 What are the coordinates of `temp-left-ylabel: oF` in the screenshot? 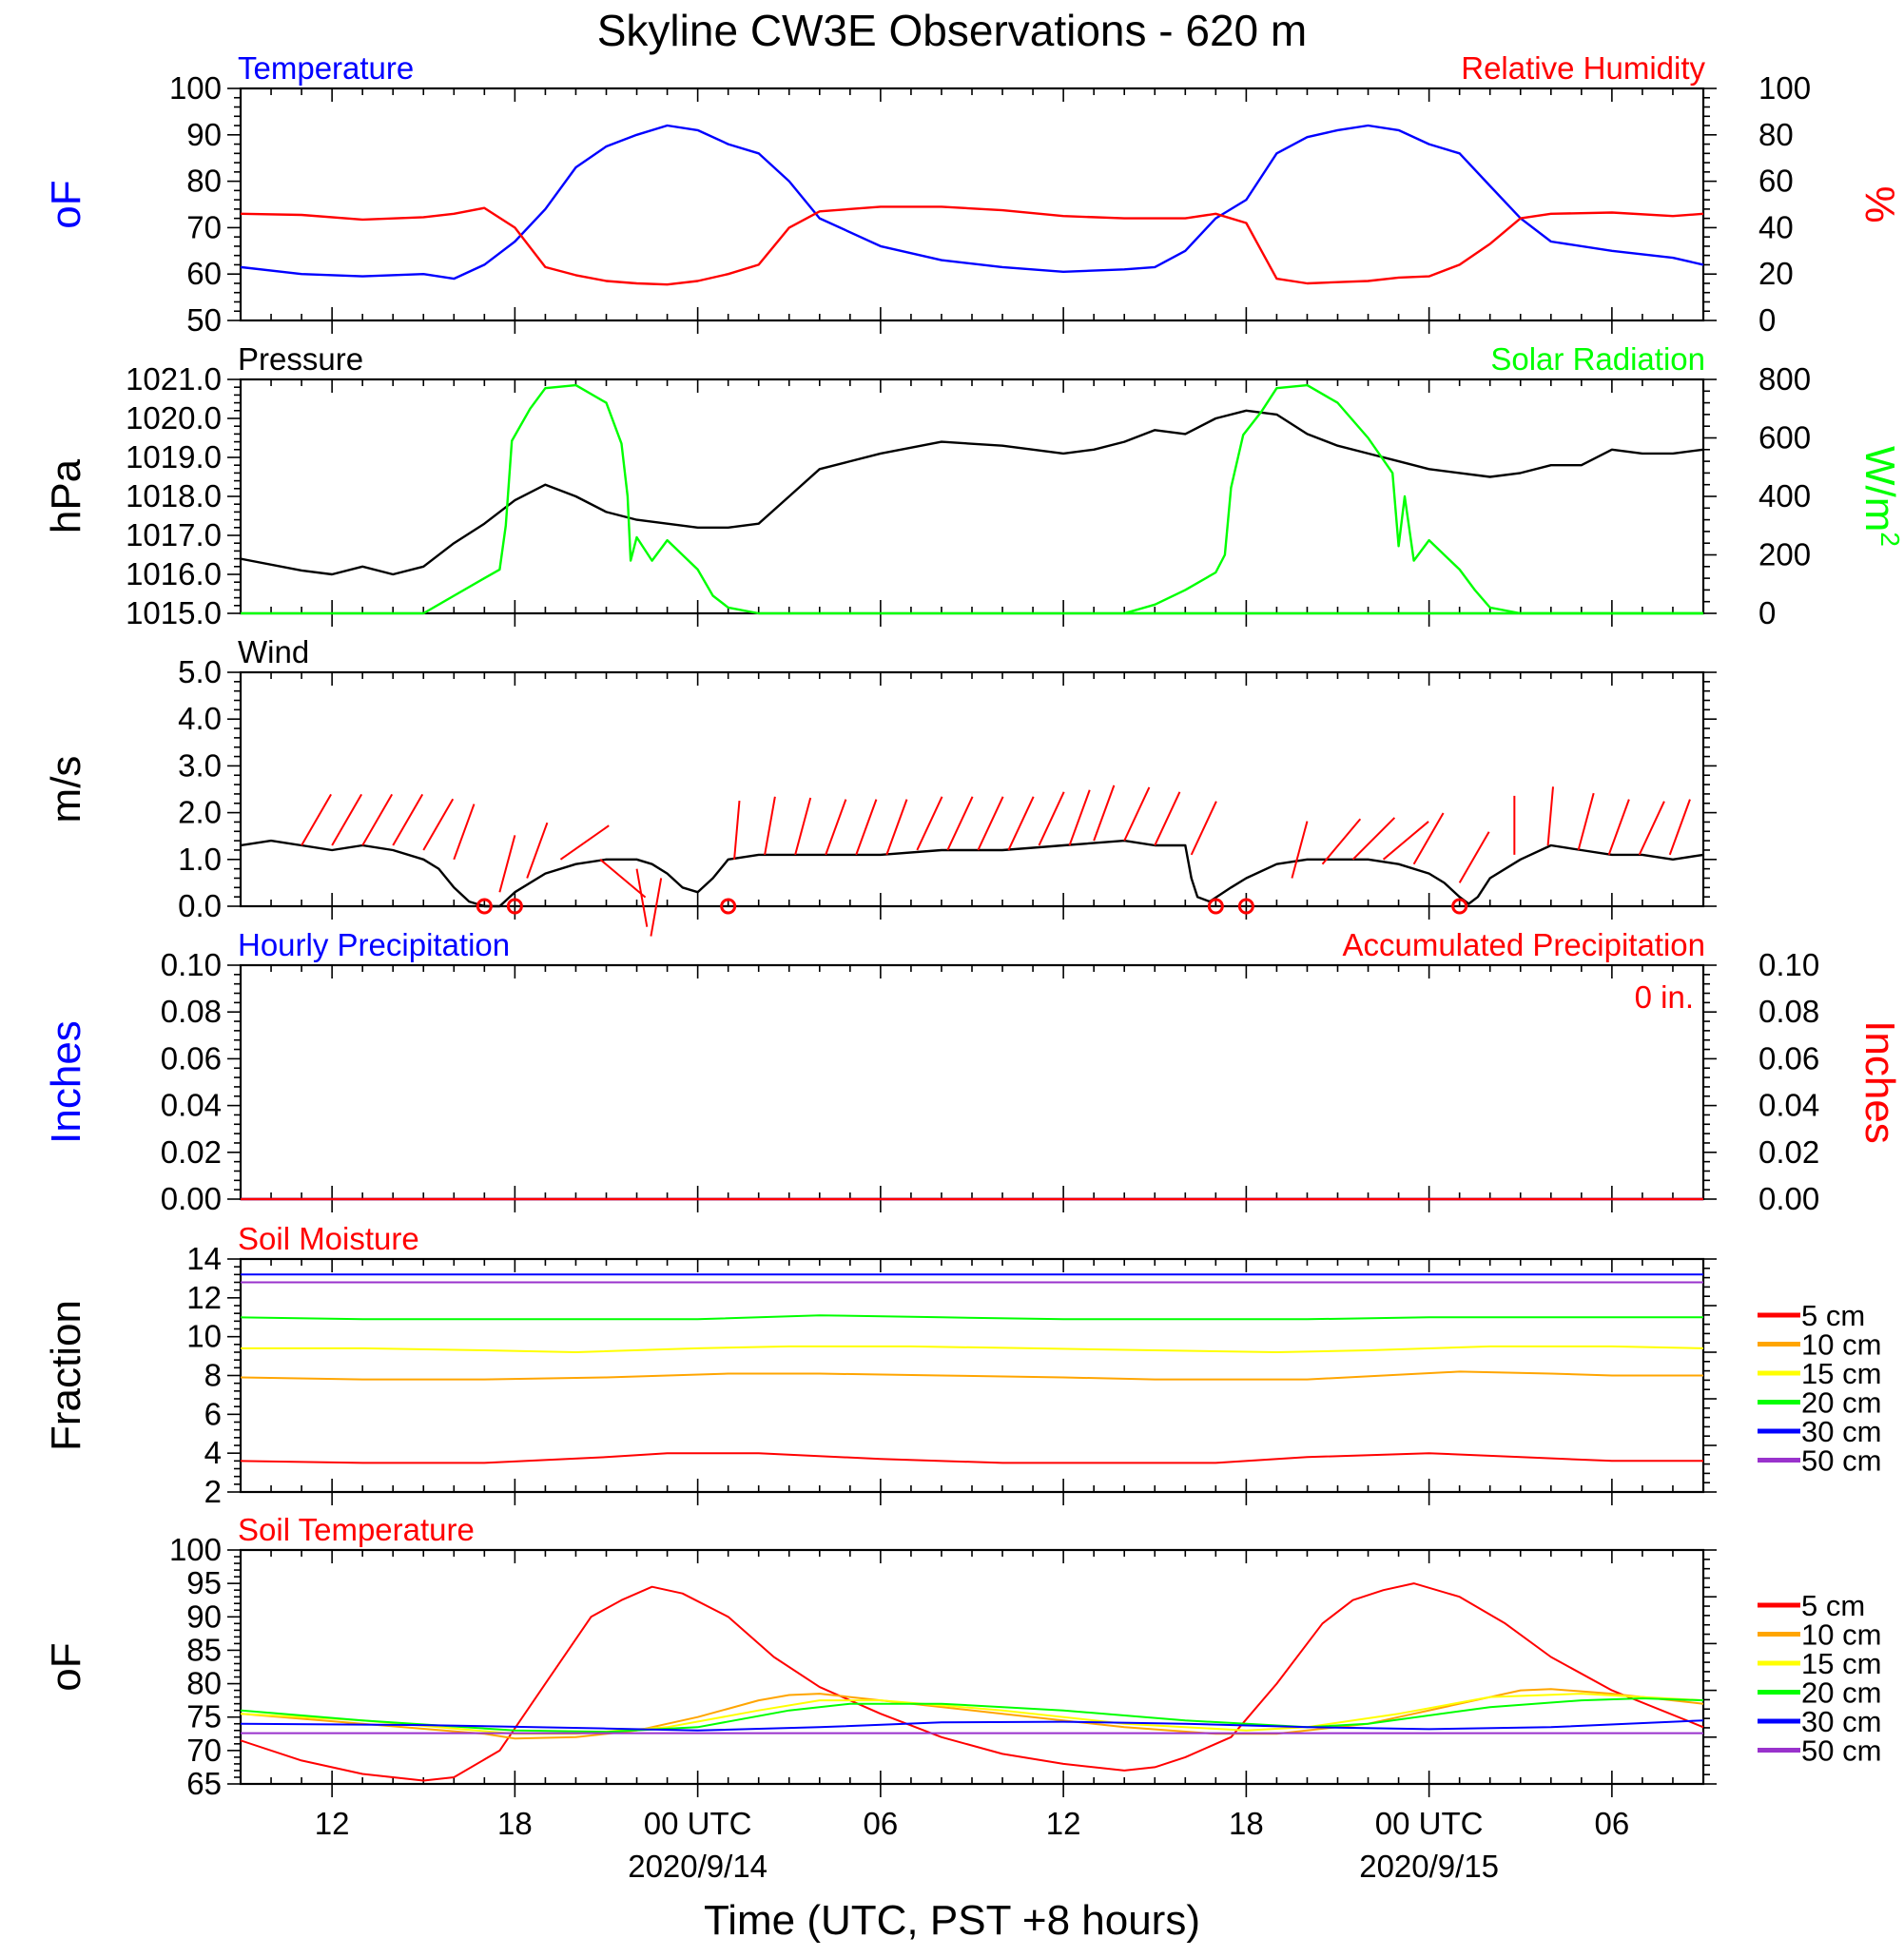 It's located at (66, 204).